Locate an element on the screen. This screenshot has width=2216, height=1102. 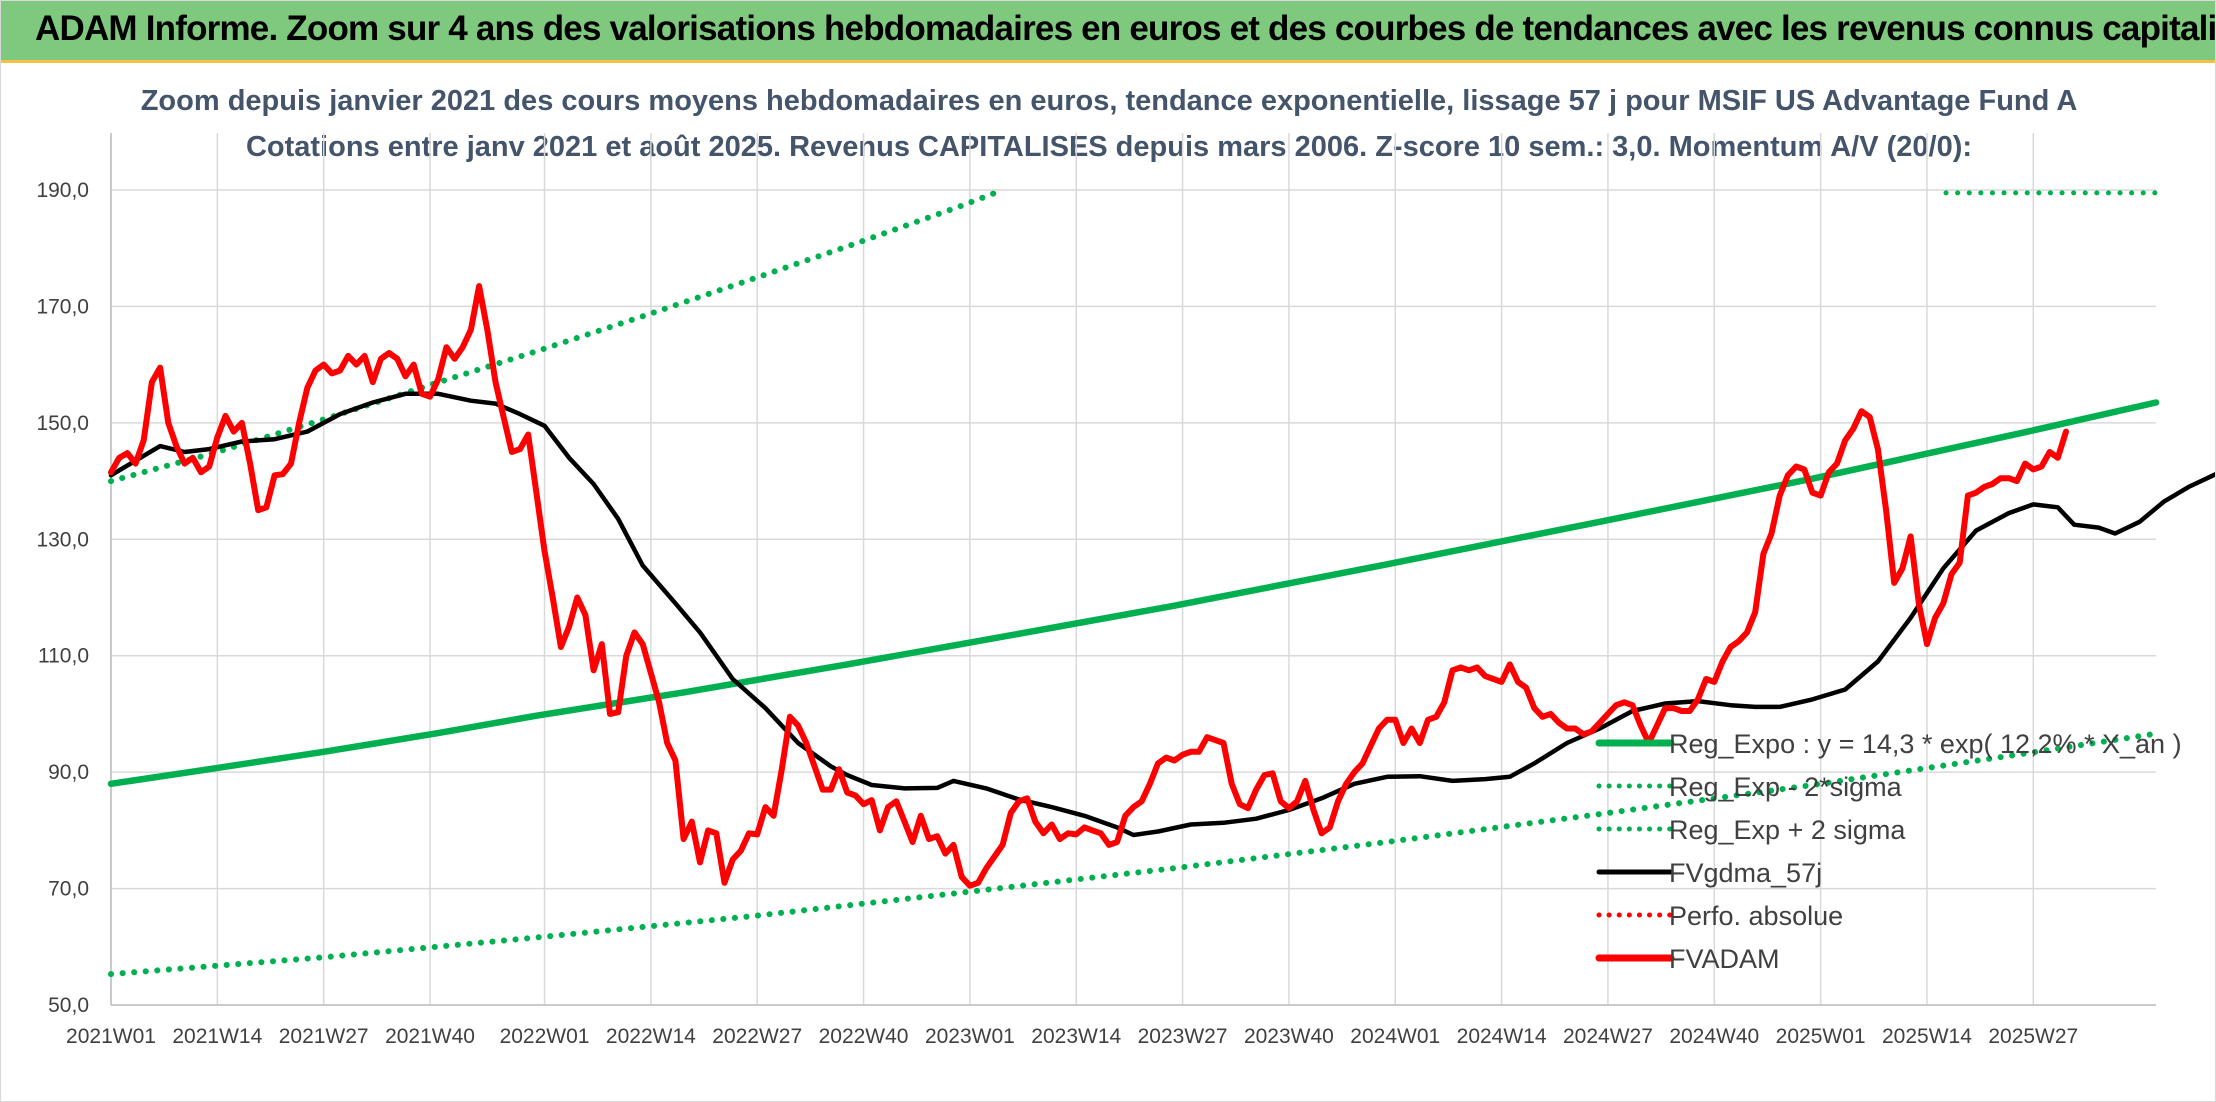
y-tick-label: 110,0 is located at coordinates (63, 656).